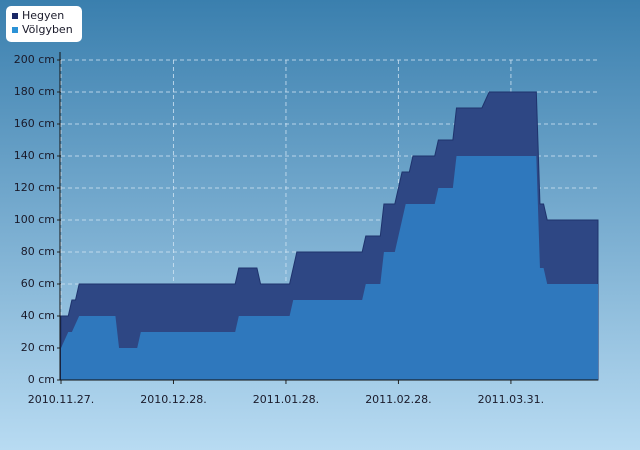 This screenshot has height=450, width=640. I want to click on legend-label: Völgyben, so click(47, 29).